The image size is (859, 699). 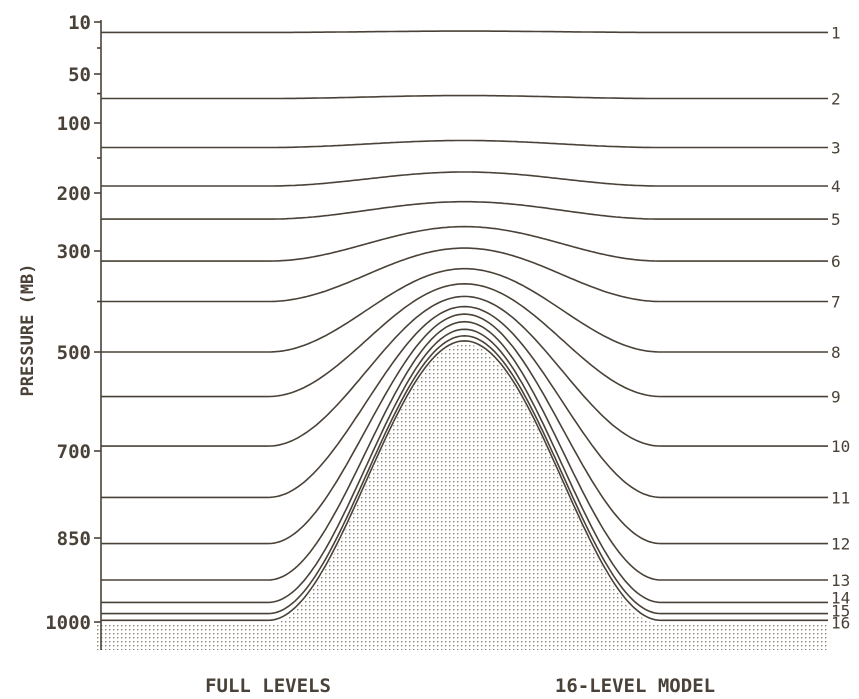 I want to click on level-label-3: 3, so click(x=836, y=148).